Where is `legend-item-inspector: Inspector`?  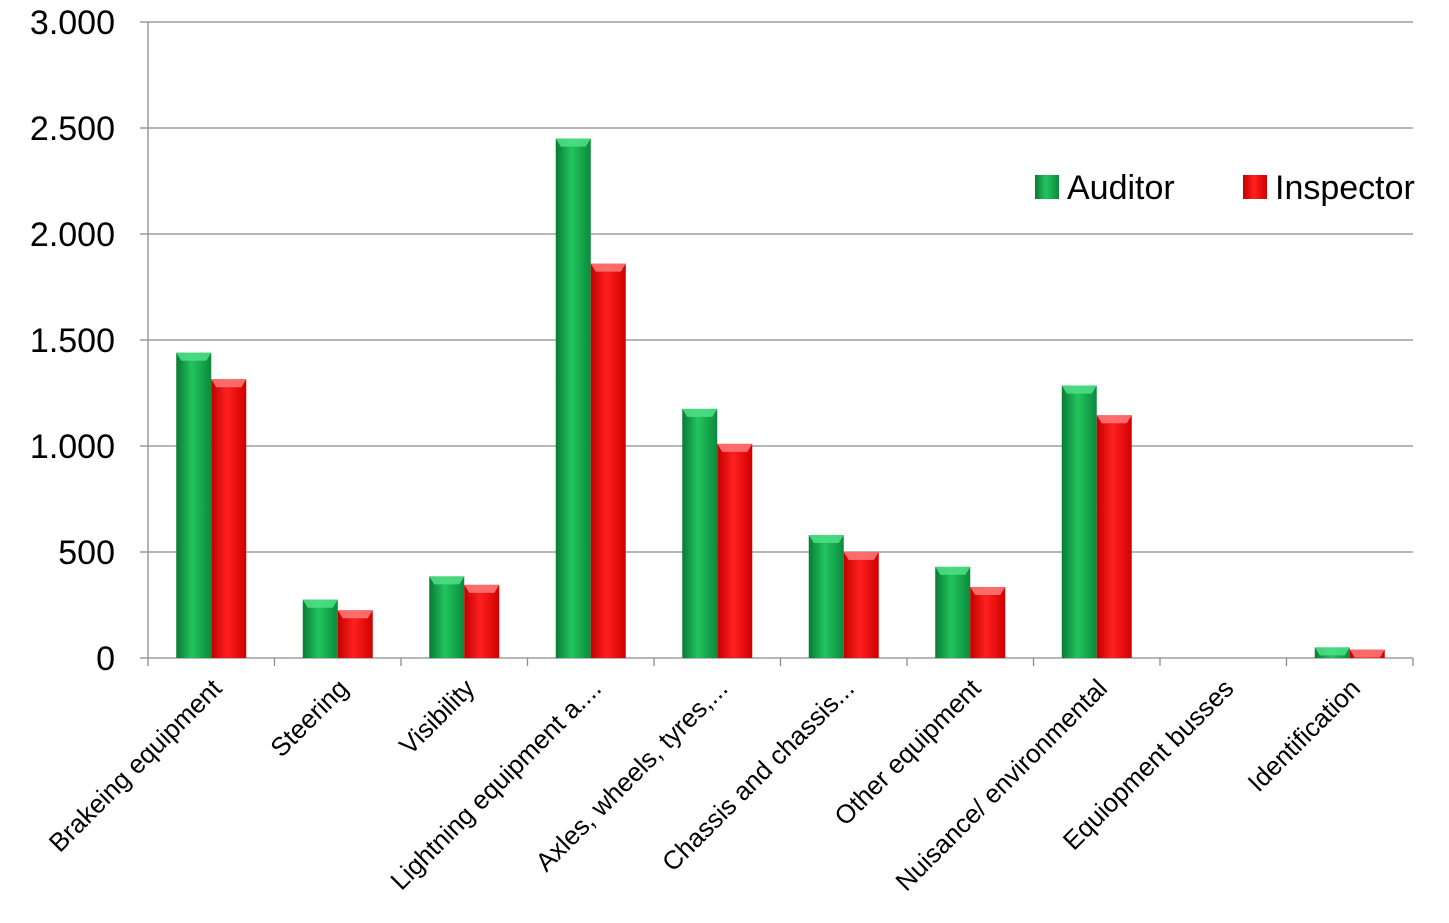 legend-item-inspector: Inspector is located at coordinates (1329, 188).